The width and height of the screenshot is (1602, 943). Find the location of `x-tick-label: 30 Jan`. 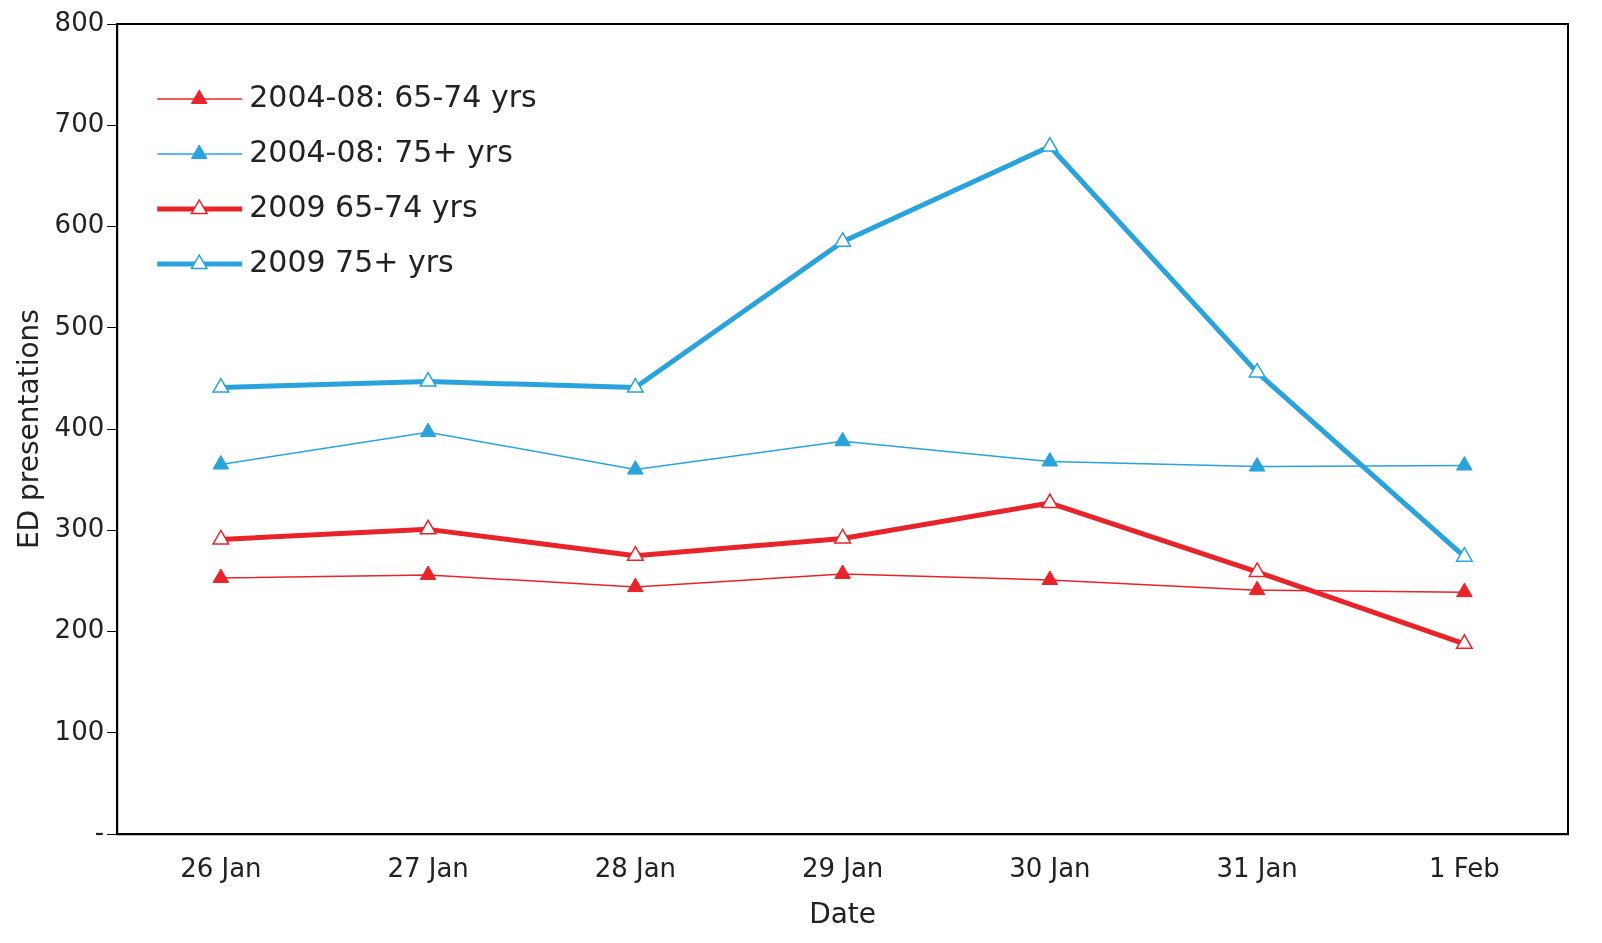

x-tick-label: 30 Jan is located at coordinates (1050, 867).